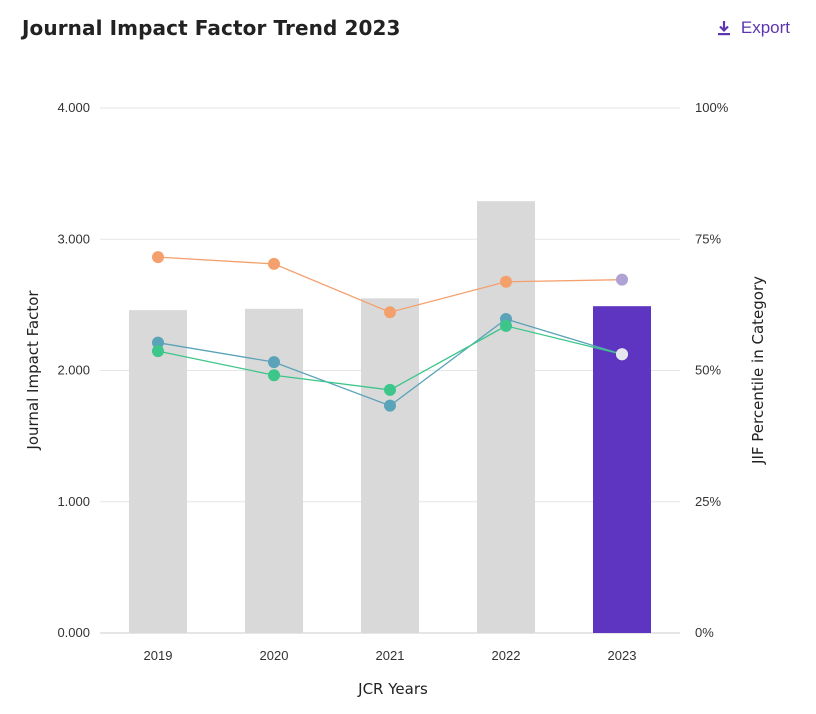 The image size is (816, 714). Describe the element at coordinates (392, 689) in the screenshot. I see `x-axis-label: JCR Years` at that location.